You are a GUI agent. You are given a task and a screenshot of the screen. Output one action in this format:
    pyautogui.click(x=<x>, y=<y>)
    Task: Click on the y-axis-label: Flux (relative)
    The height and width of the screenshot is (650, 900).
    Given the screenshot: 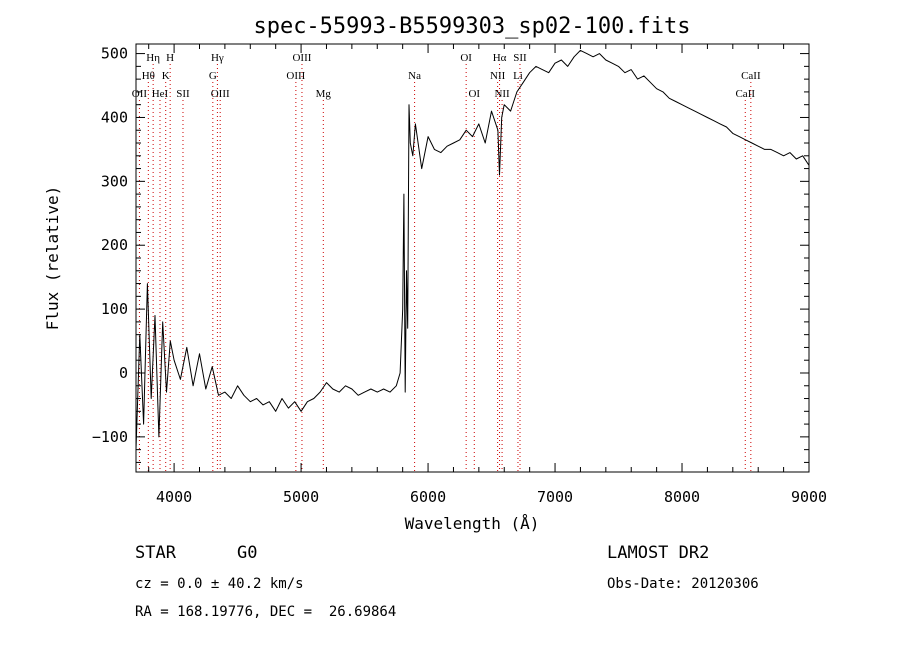 What is the action you would take?
    pyautogui.click(x=52, y=258)
    